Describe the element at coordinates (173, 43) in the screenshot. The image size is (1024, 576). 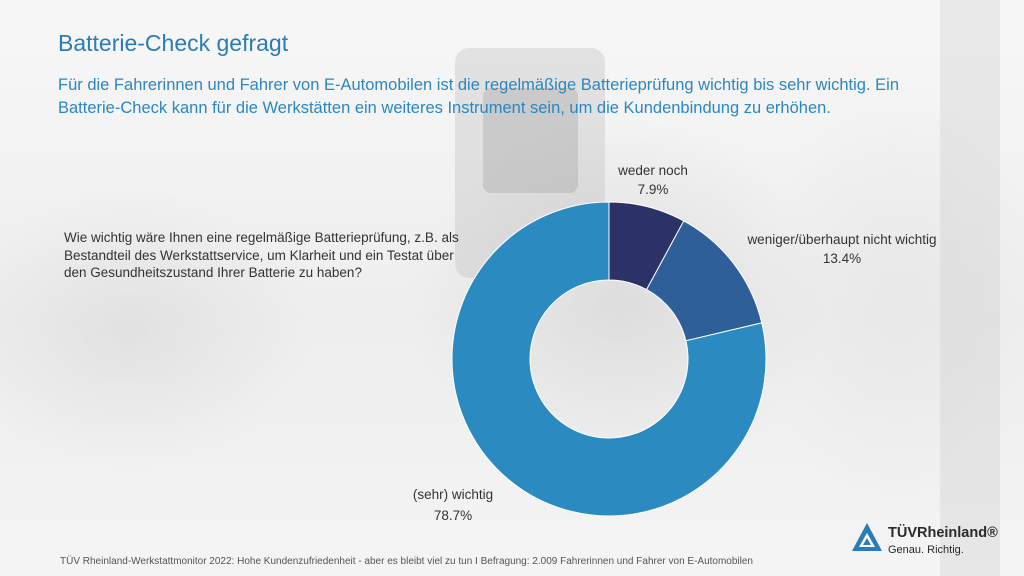
I see `page-title: Batterie-Check gefragt` at that location.